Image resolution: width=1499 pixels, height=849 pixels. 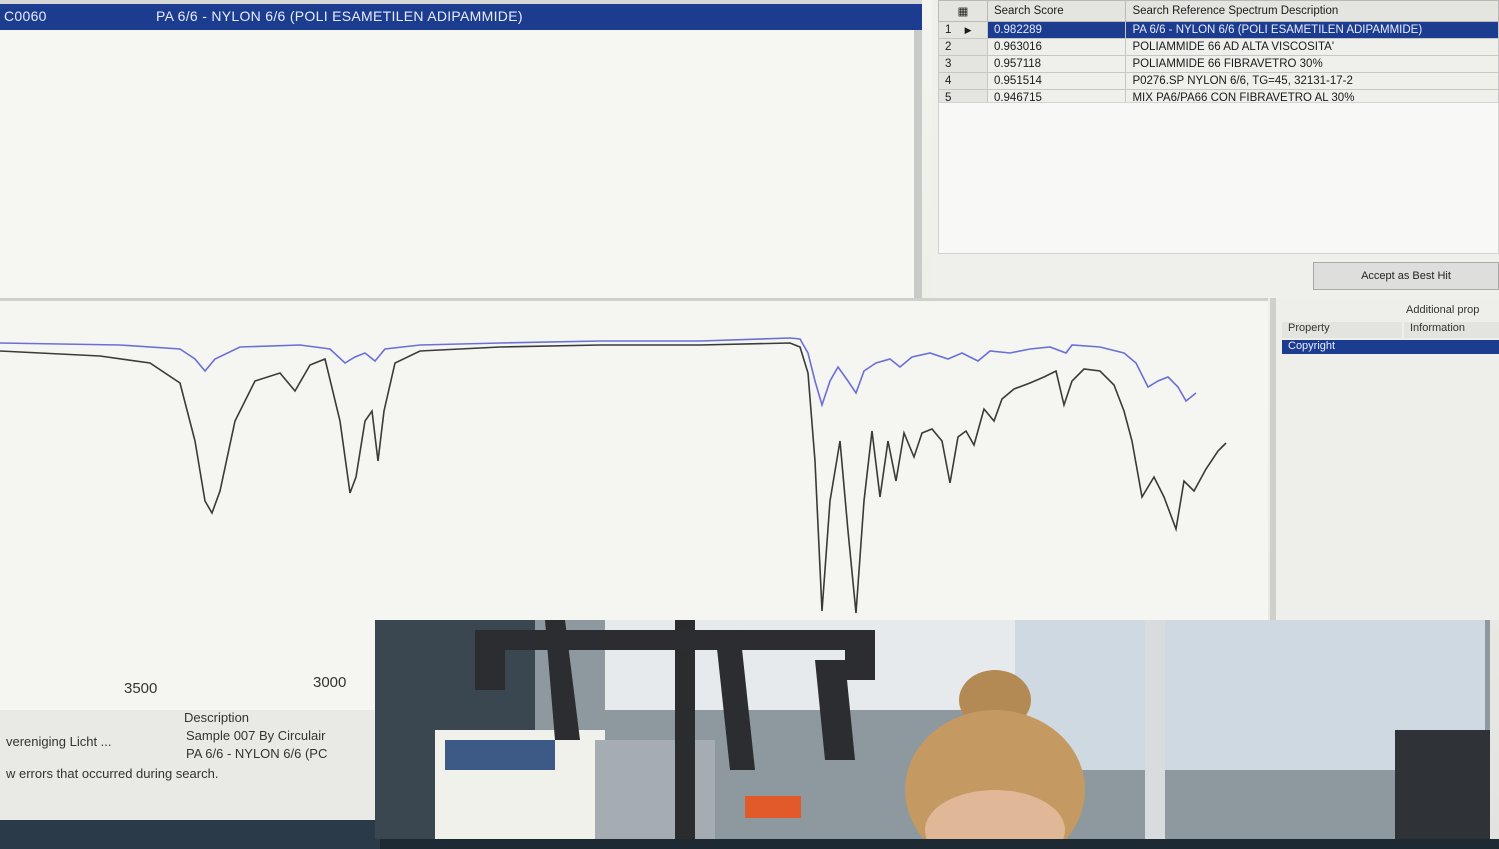 I want to click on select-all-corner: ▦, so click(x=963, y=11).